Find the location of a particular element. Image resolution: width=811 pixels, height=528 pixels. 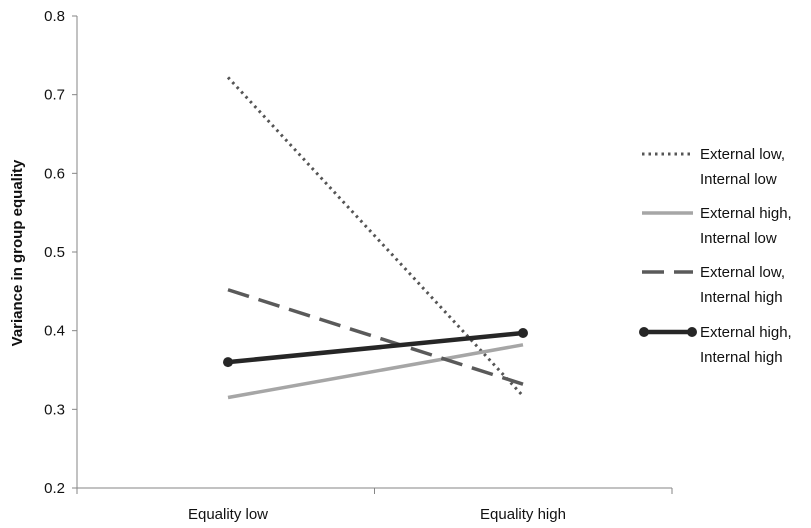

legend-label-4: External high, is located at coordinates (746, 332).